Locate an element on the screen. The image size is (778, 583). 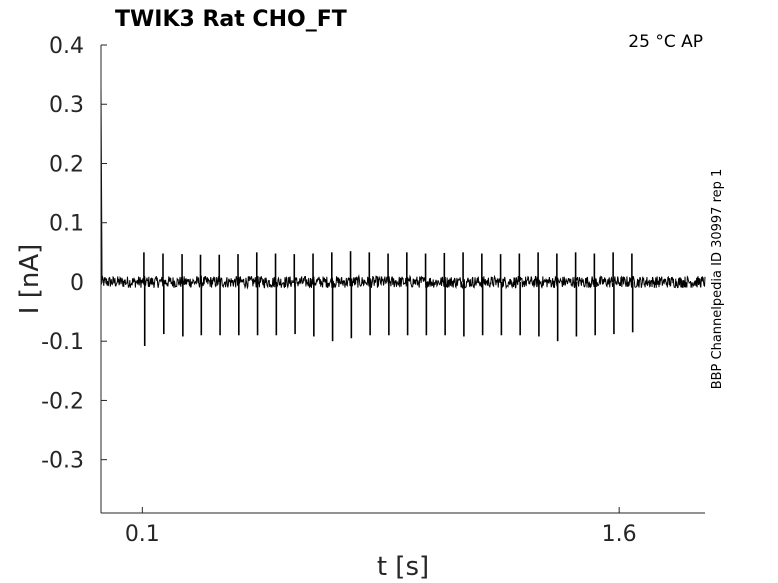
source-note: BBP Channelpedia ID 30997 rep 1 is located at coordinates (717, 279).